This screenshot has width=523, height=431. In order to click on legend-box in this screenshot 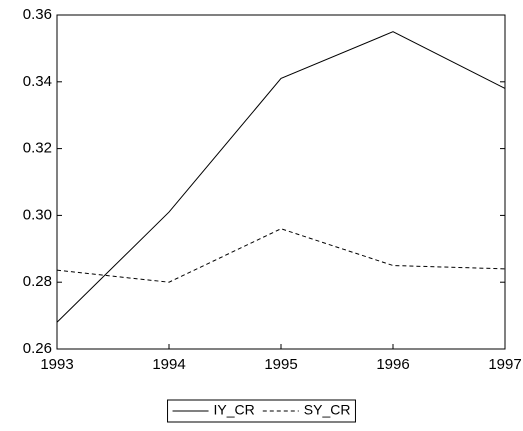, I will do `click(261, 411)`.